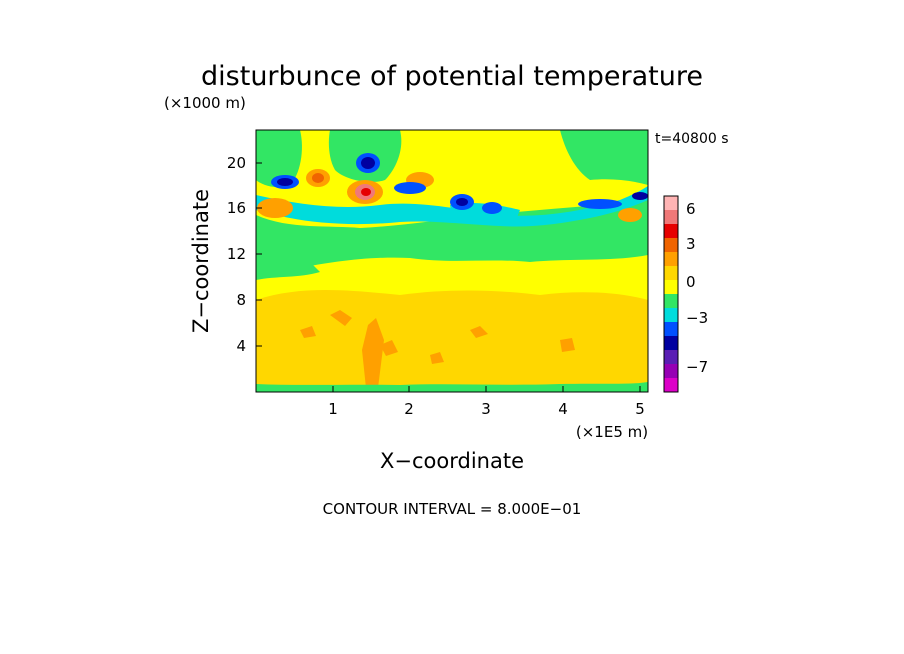 This screenshot has width=904, height=654. Describe the element at coordinates (409, 409) in the screenshot. I see `x-tick-label: 2` at that location.